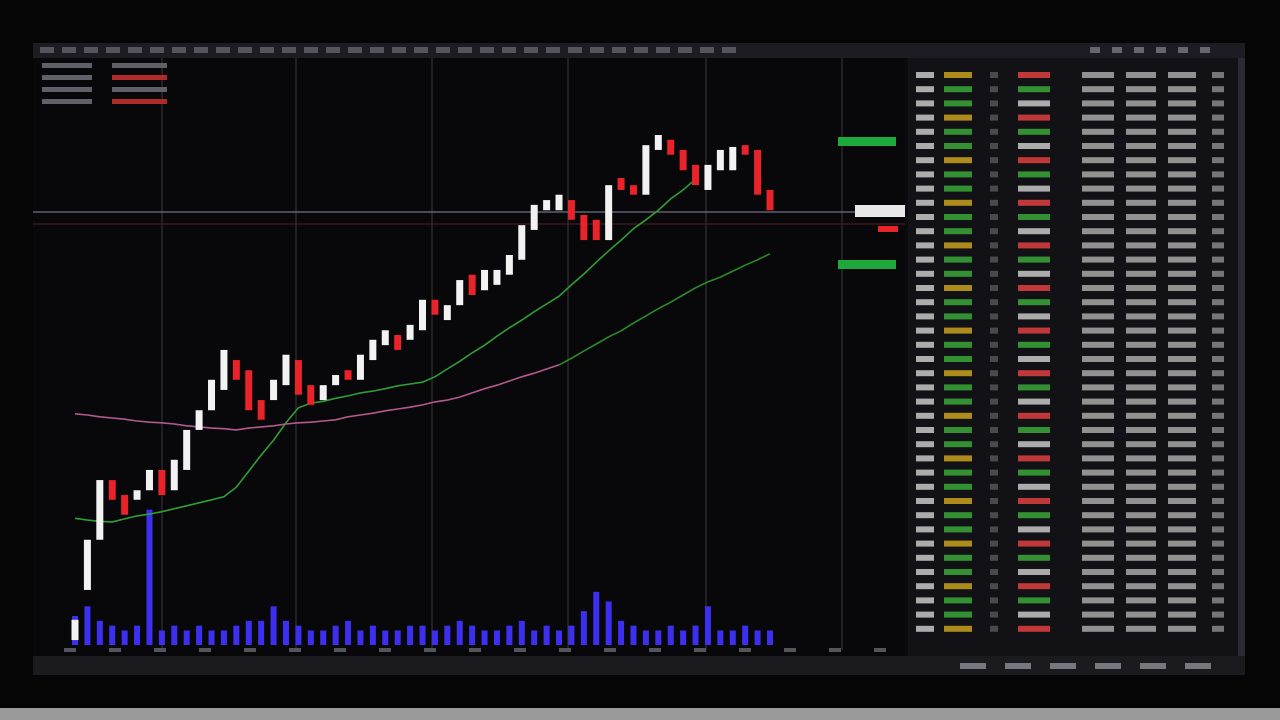 This screenshot has height=720, width=1280. Describe the element at coordinates (640, 714) in the screenshot. I see `monitor-edge` at that location.